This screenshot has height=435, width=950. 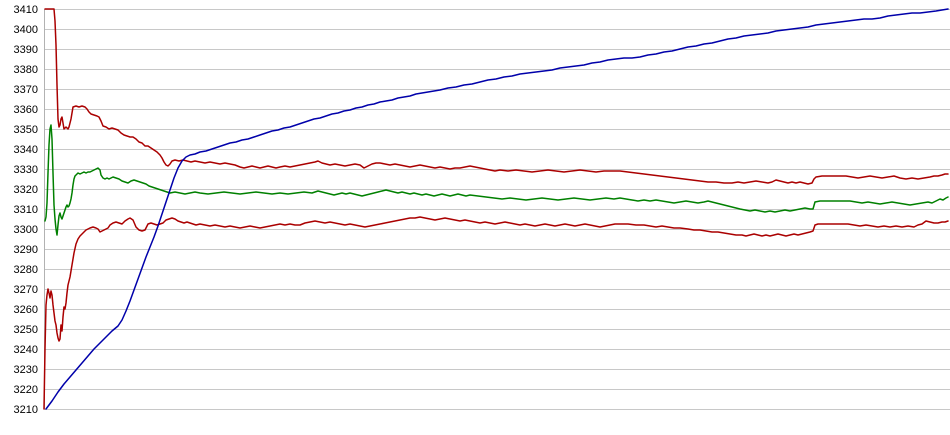 I want to click on y-axis-tick-label: 3320, so click(x=26, y=190).